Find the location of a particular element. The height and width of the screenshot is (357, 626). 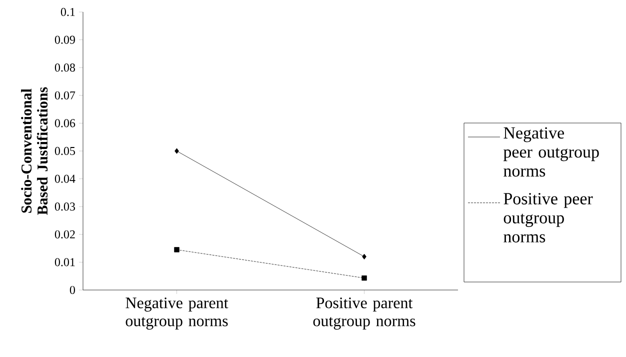

y-axis-title: Socio-Conventional Based Justifications is located at coordinates (34, 151).